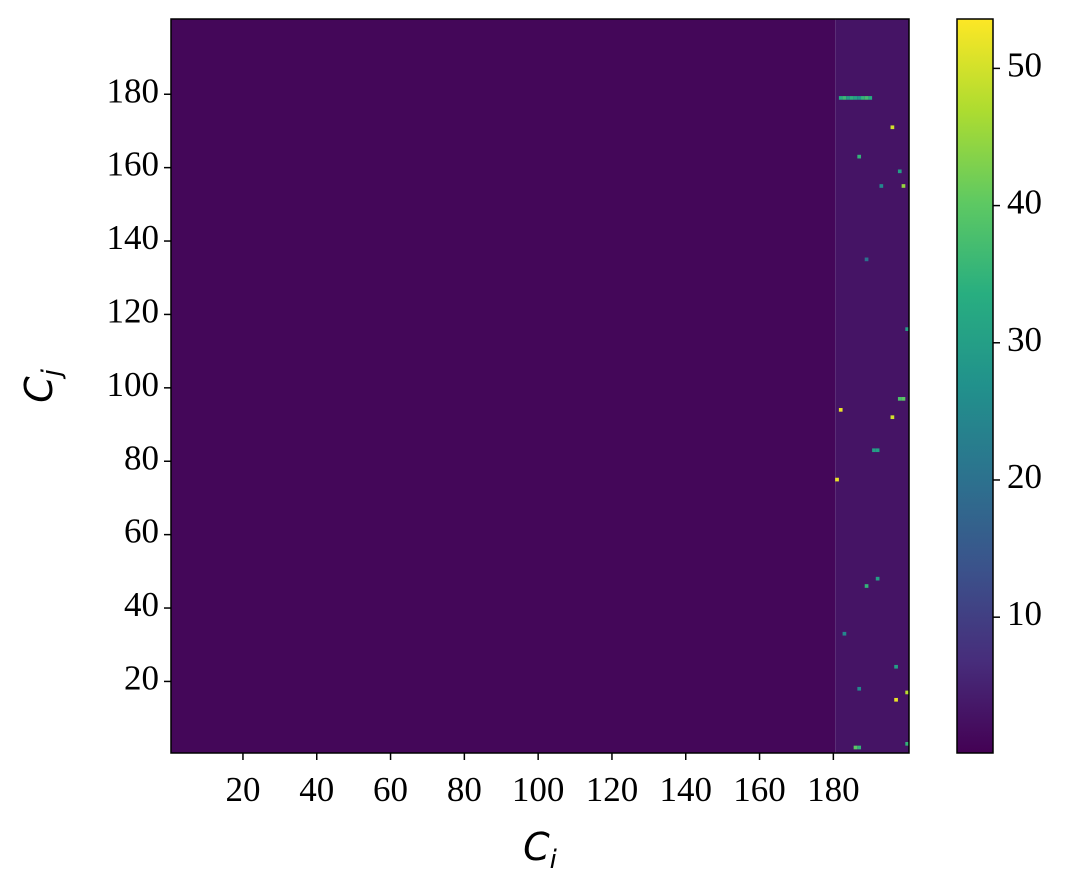  What do you see at coordinates (612, 789) in the screenshot?
I see `x-tick-label: 120` at bounding box center [612, 789].